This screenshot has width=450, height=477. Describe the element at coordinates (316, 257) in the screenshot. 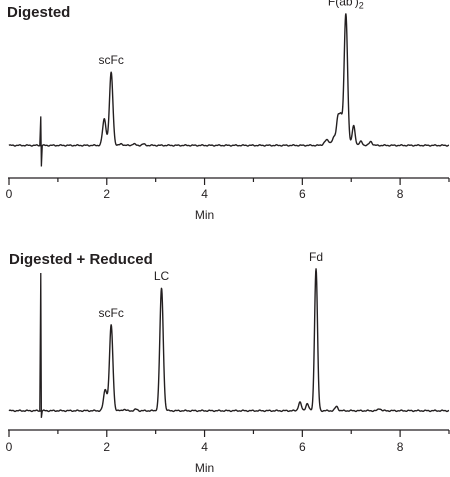

I see `peak-label: Fd` at that location.